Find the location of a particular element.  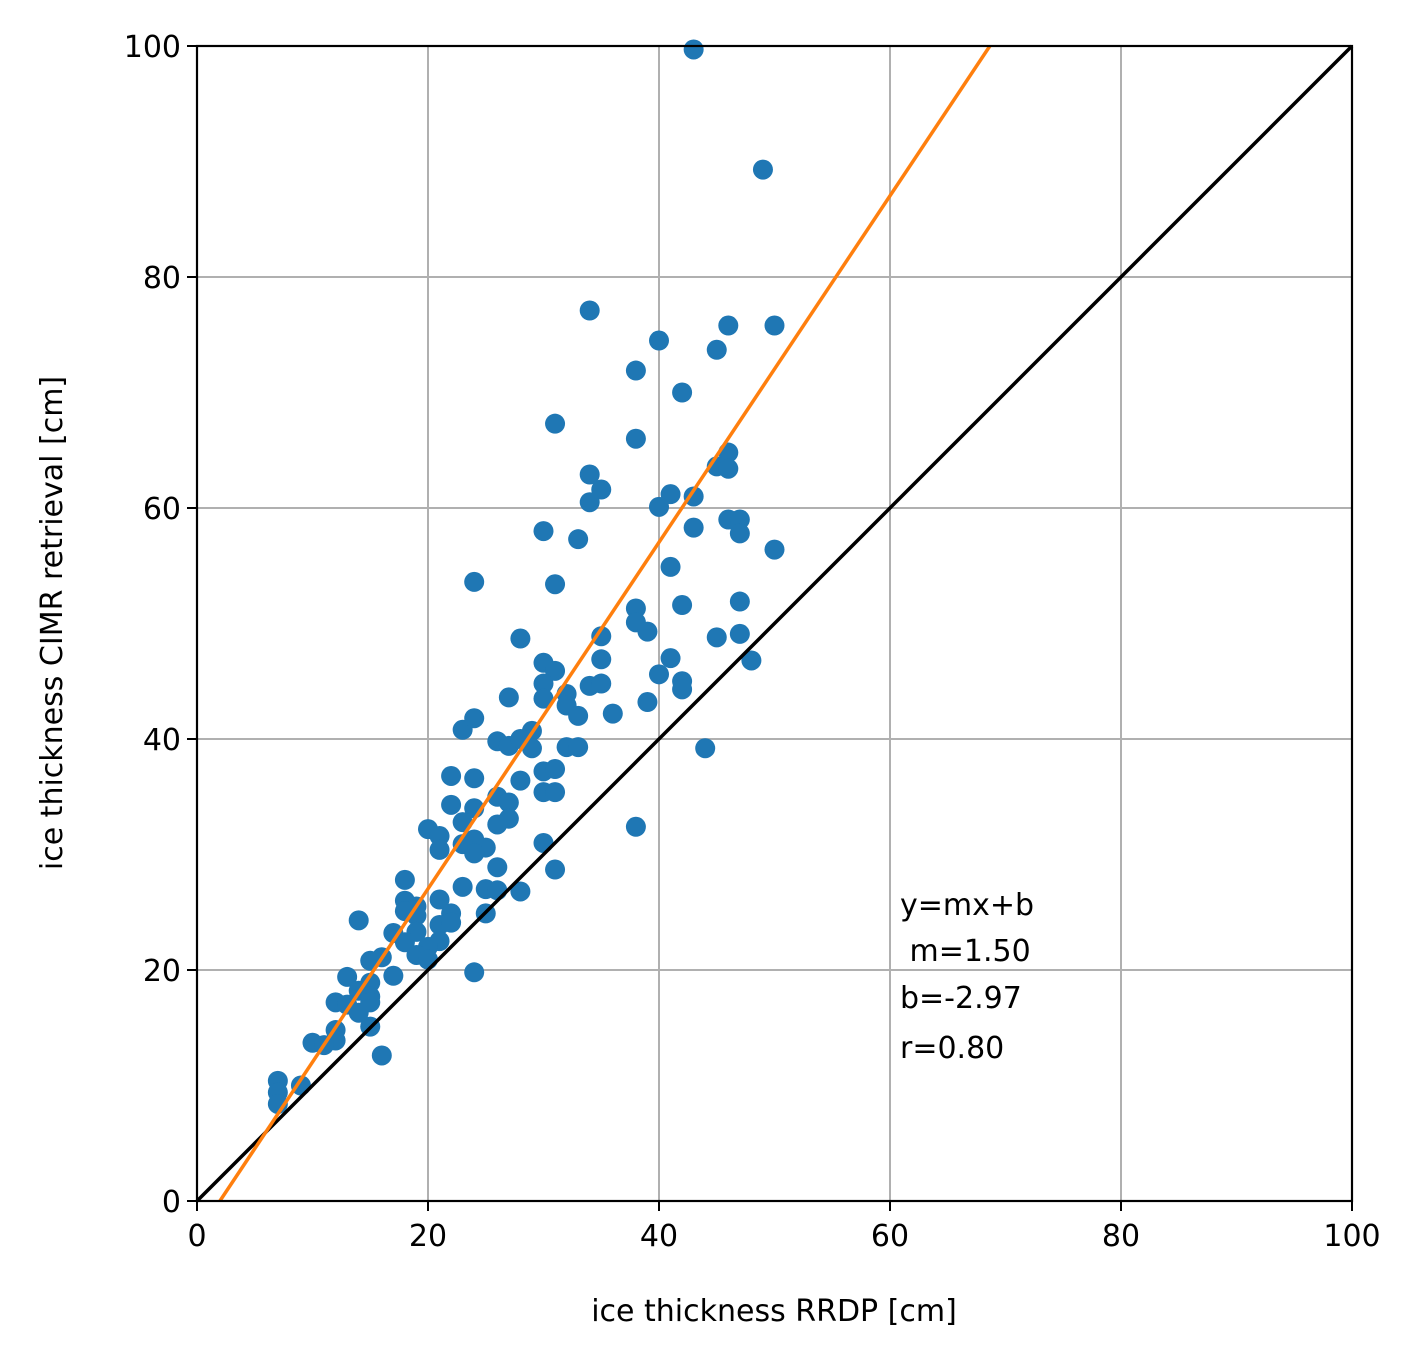

x-tick-label: 20 is located at coordinates (428, 1236).